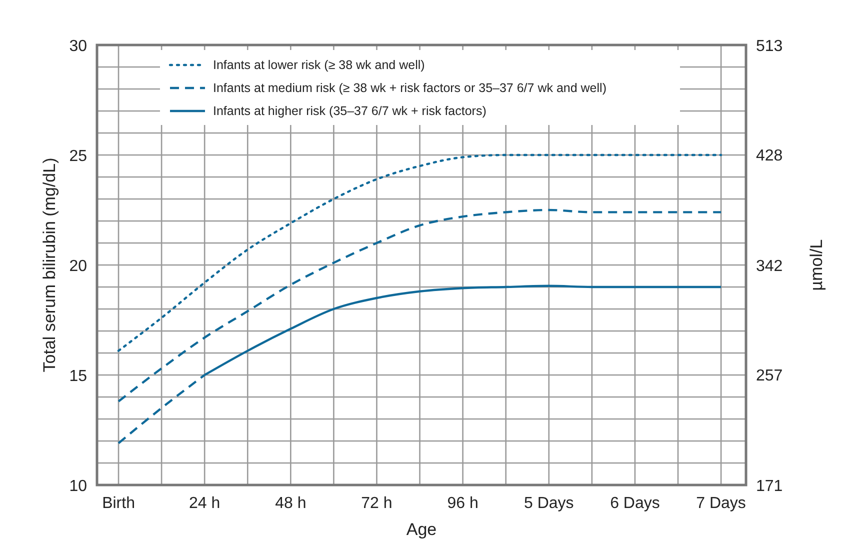 This screenshot has height=553, width=865. What do you see at coordinates (49, 265) in the screenshot?
I see `y-axis-title: Total serum bilirubin (mg/dL)` at bounding box center [49, 265].